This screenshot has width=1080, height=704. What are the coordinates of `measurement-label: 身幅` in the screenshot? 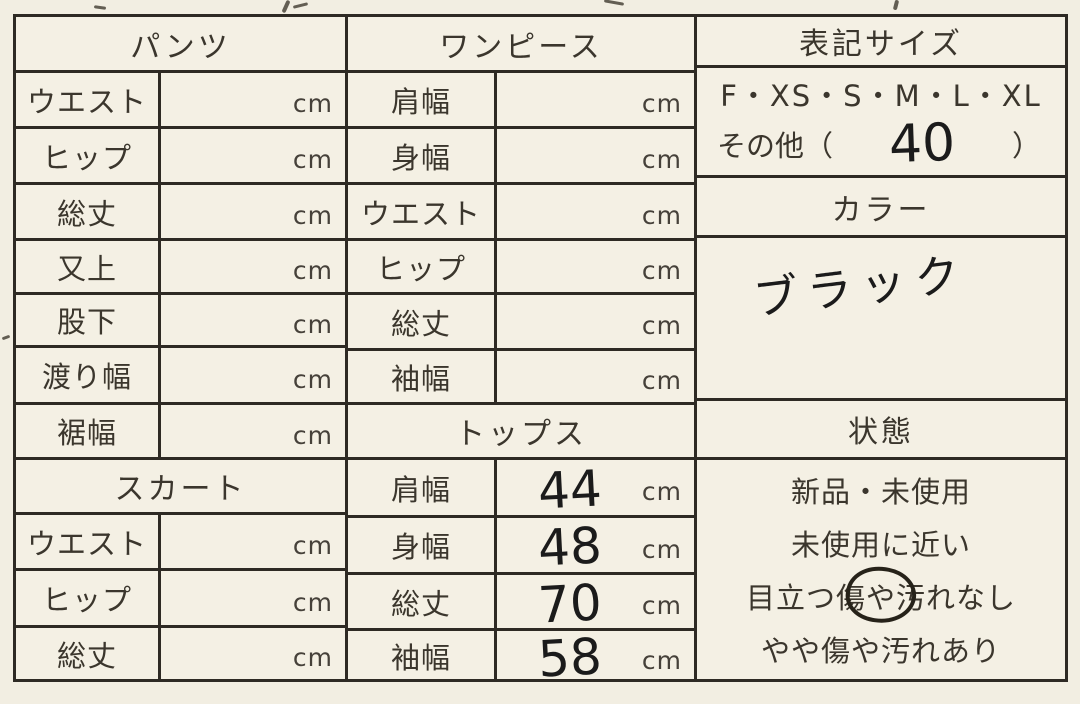 It's located at (422, 155).